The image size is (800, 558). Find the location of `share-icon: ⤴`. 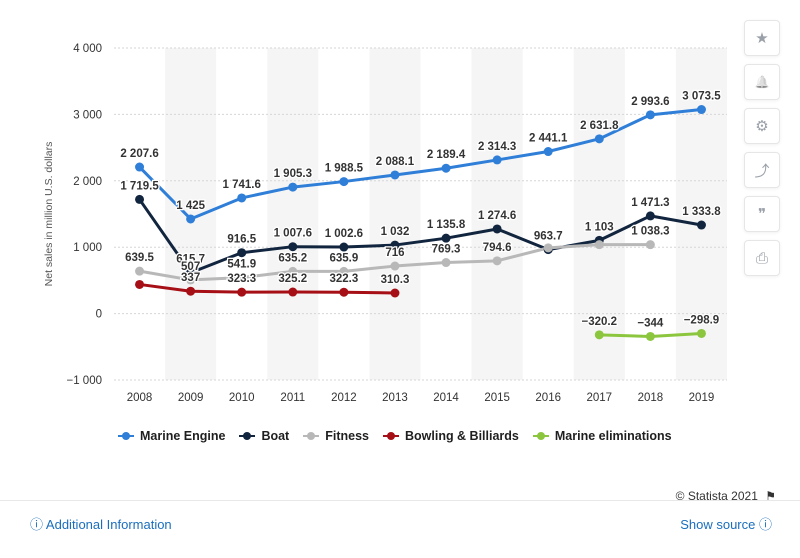

share-icon: ⤴ is located at coordinates (762, 171).